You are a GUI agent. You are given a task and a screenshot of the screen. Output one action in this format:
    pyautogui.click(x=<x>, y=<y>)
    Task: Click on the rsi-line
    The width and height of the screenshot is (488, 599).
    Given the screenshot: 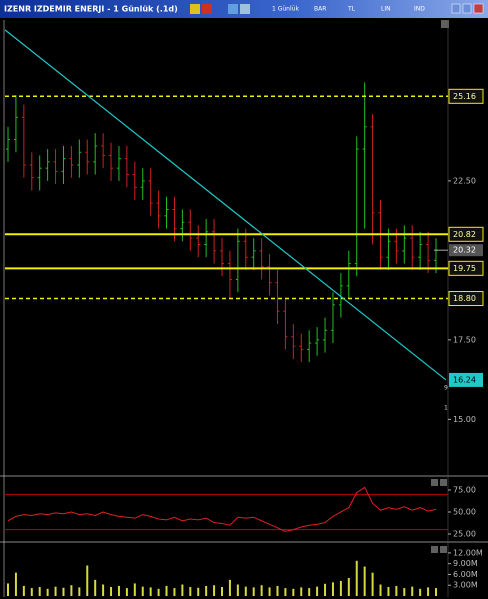 What is the action you would take?
    pyautogui.click(x=222, y=509)
    